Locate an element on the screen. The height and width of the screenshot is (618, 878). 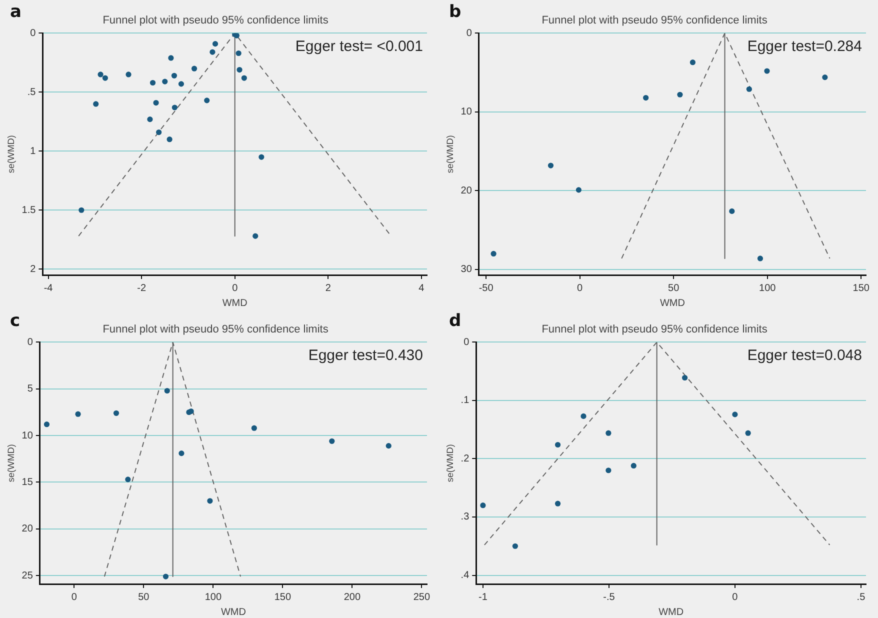
y-tick-label: .1 is located at coordinates (465, 400).